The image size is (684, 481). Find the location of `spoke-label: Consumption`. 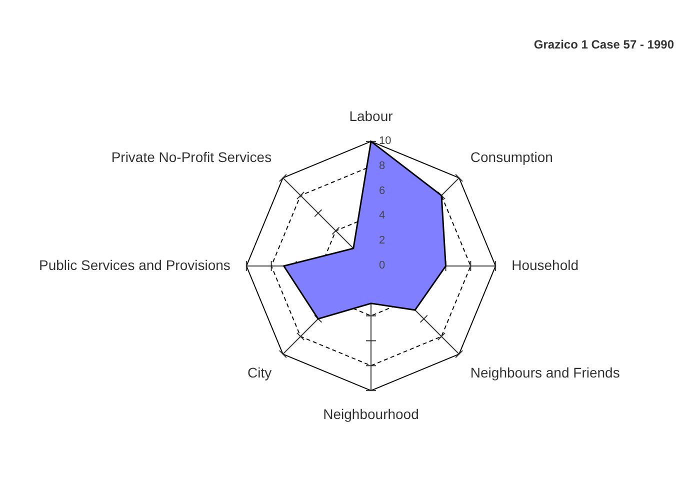

spoke-label: Consumption is located at coordinates (511, 157).